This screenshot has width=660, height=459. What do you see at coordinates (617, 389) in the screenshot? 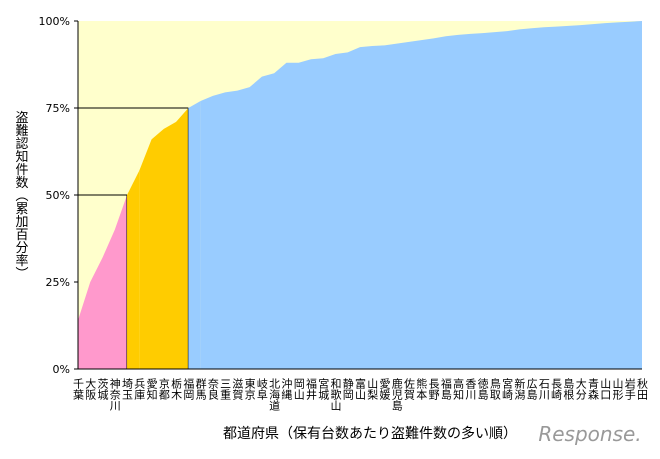
I see `x-tick-label: 山形` at bounding box center [617, 389].